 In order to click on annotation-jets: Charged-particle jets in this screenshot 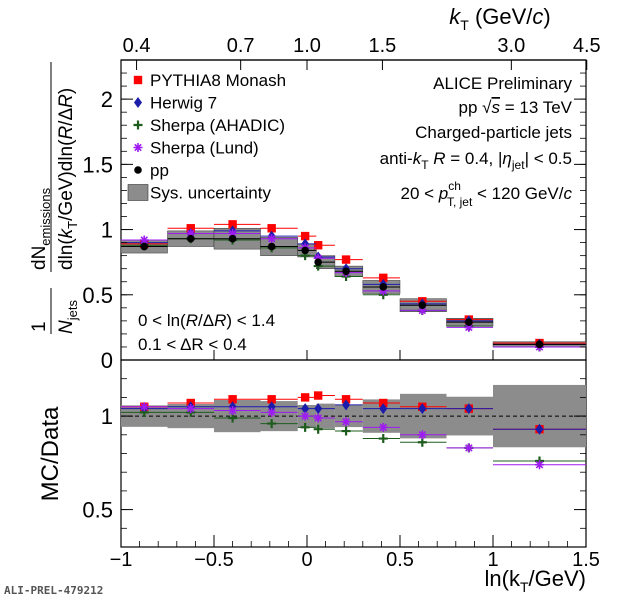, I will do `click(493, 132)`.